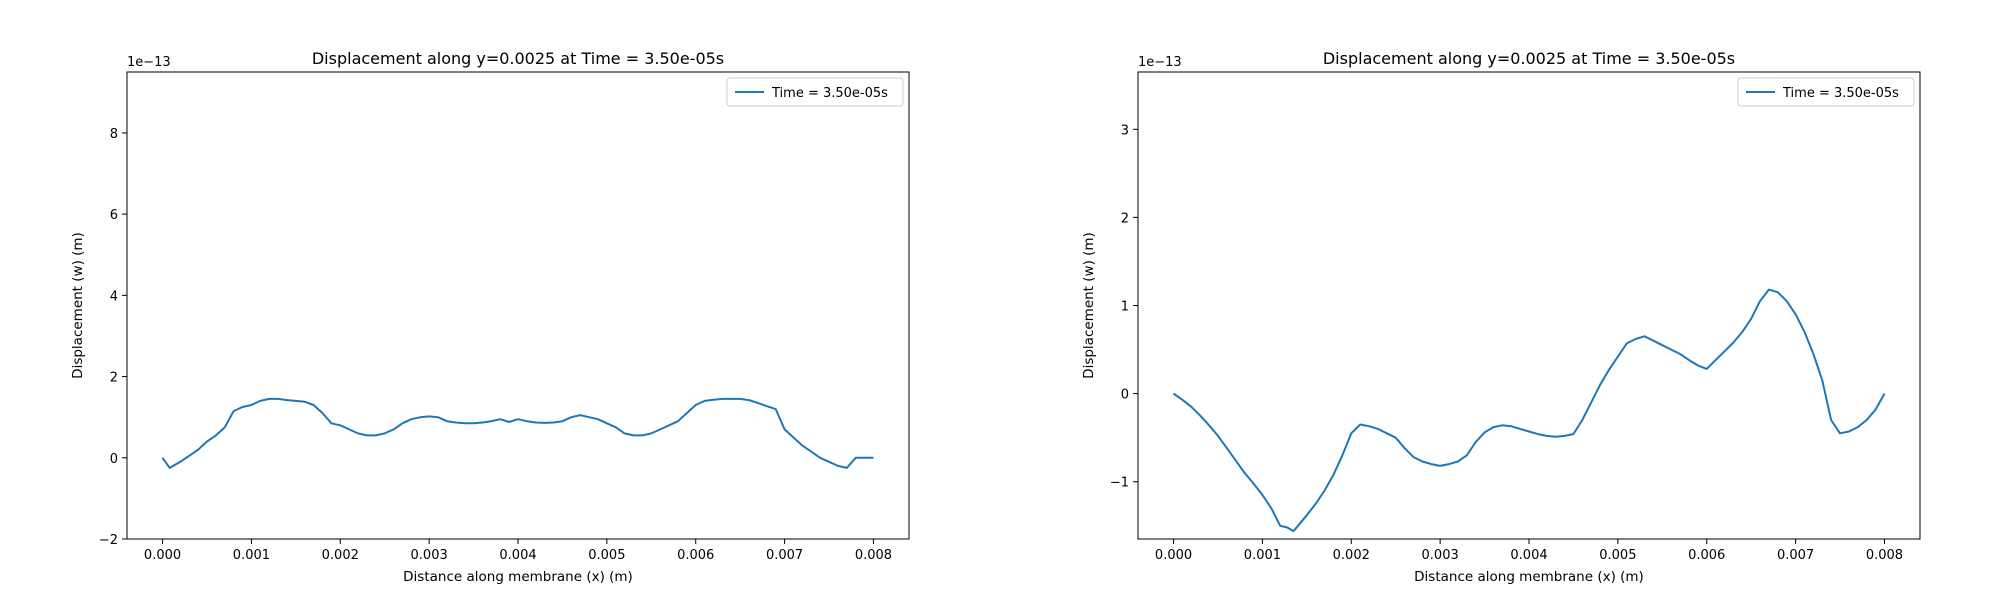  Describe the element at coordinates (114, 296) in the screenshot. I see `y-tick-label: 4` at that location.